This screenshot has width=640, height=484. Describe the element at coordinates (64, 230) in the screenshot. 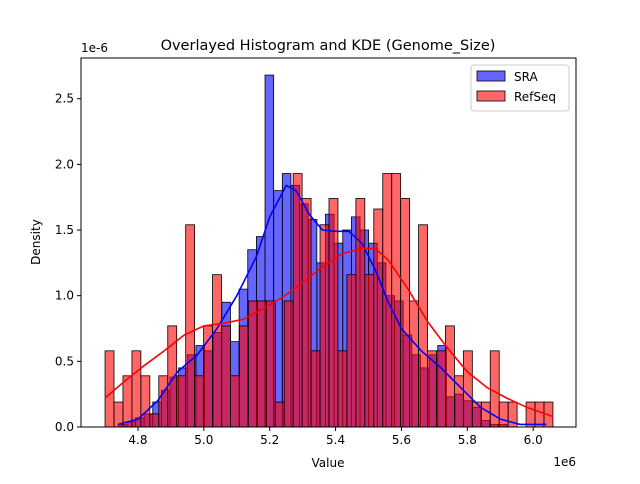

I see `y-tick-label: 1.5` at that location.